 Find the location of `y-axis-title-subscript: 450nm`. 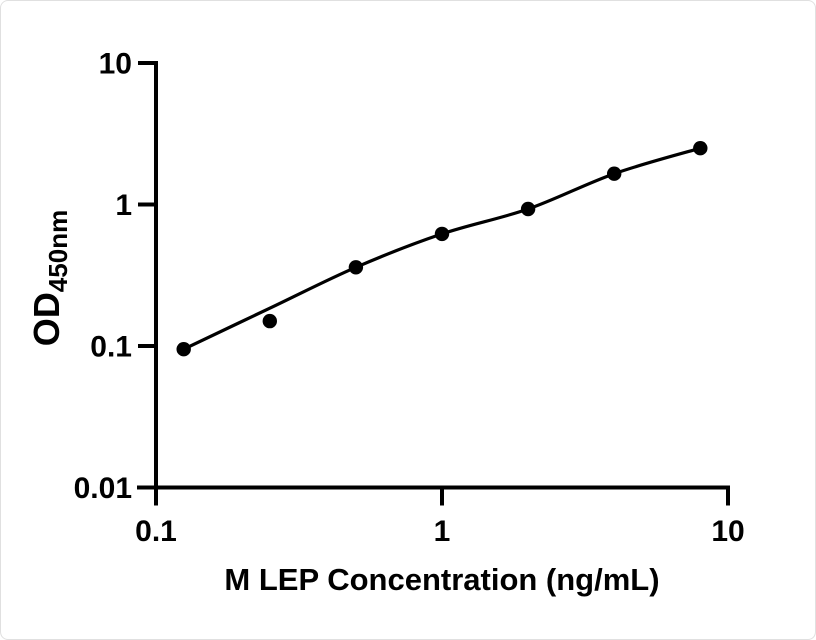

y-axis-title-subscript: 450nm is located at coordinates (58, 251).